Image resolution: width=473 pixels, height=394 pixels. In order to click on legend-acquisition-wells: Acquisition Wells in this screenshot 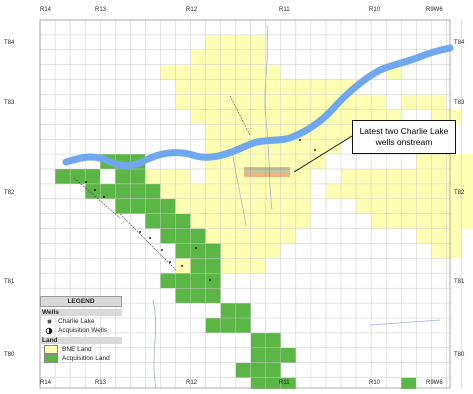, I will do `click(81, 330)`.